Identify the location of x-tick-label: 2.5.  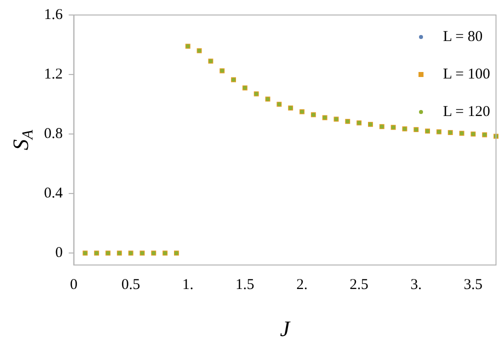
(359, 284).